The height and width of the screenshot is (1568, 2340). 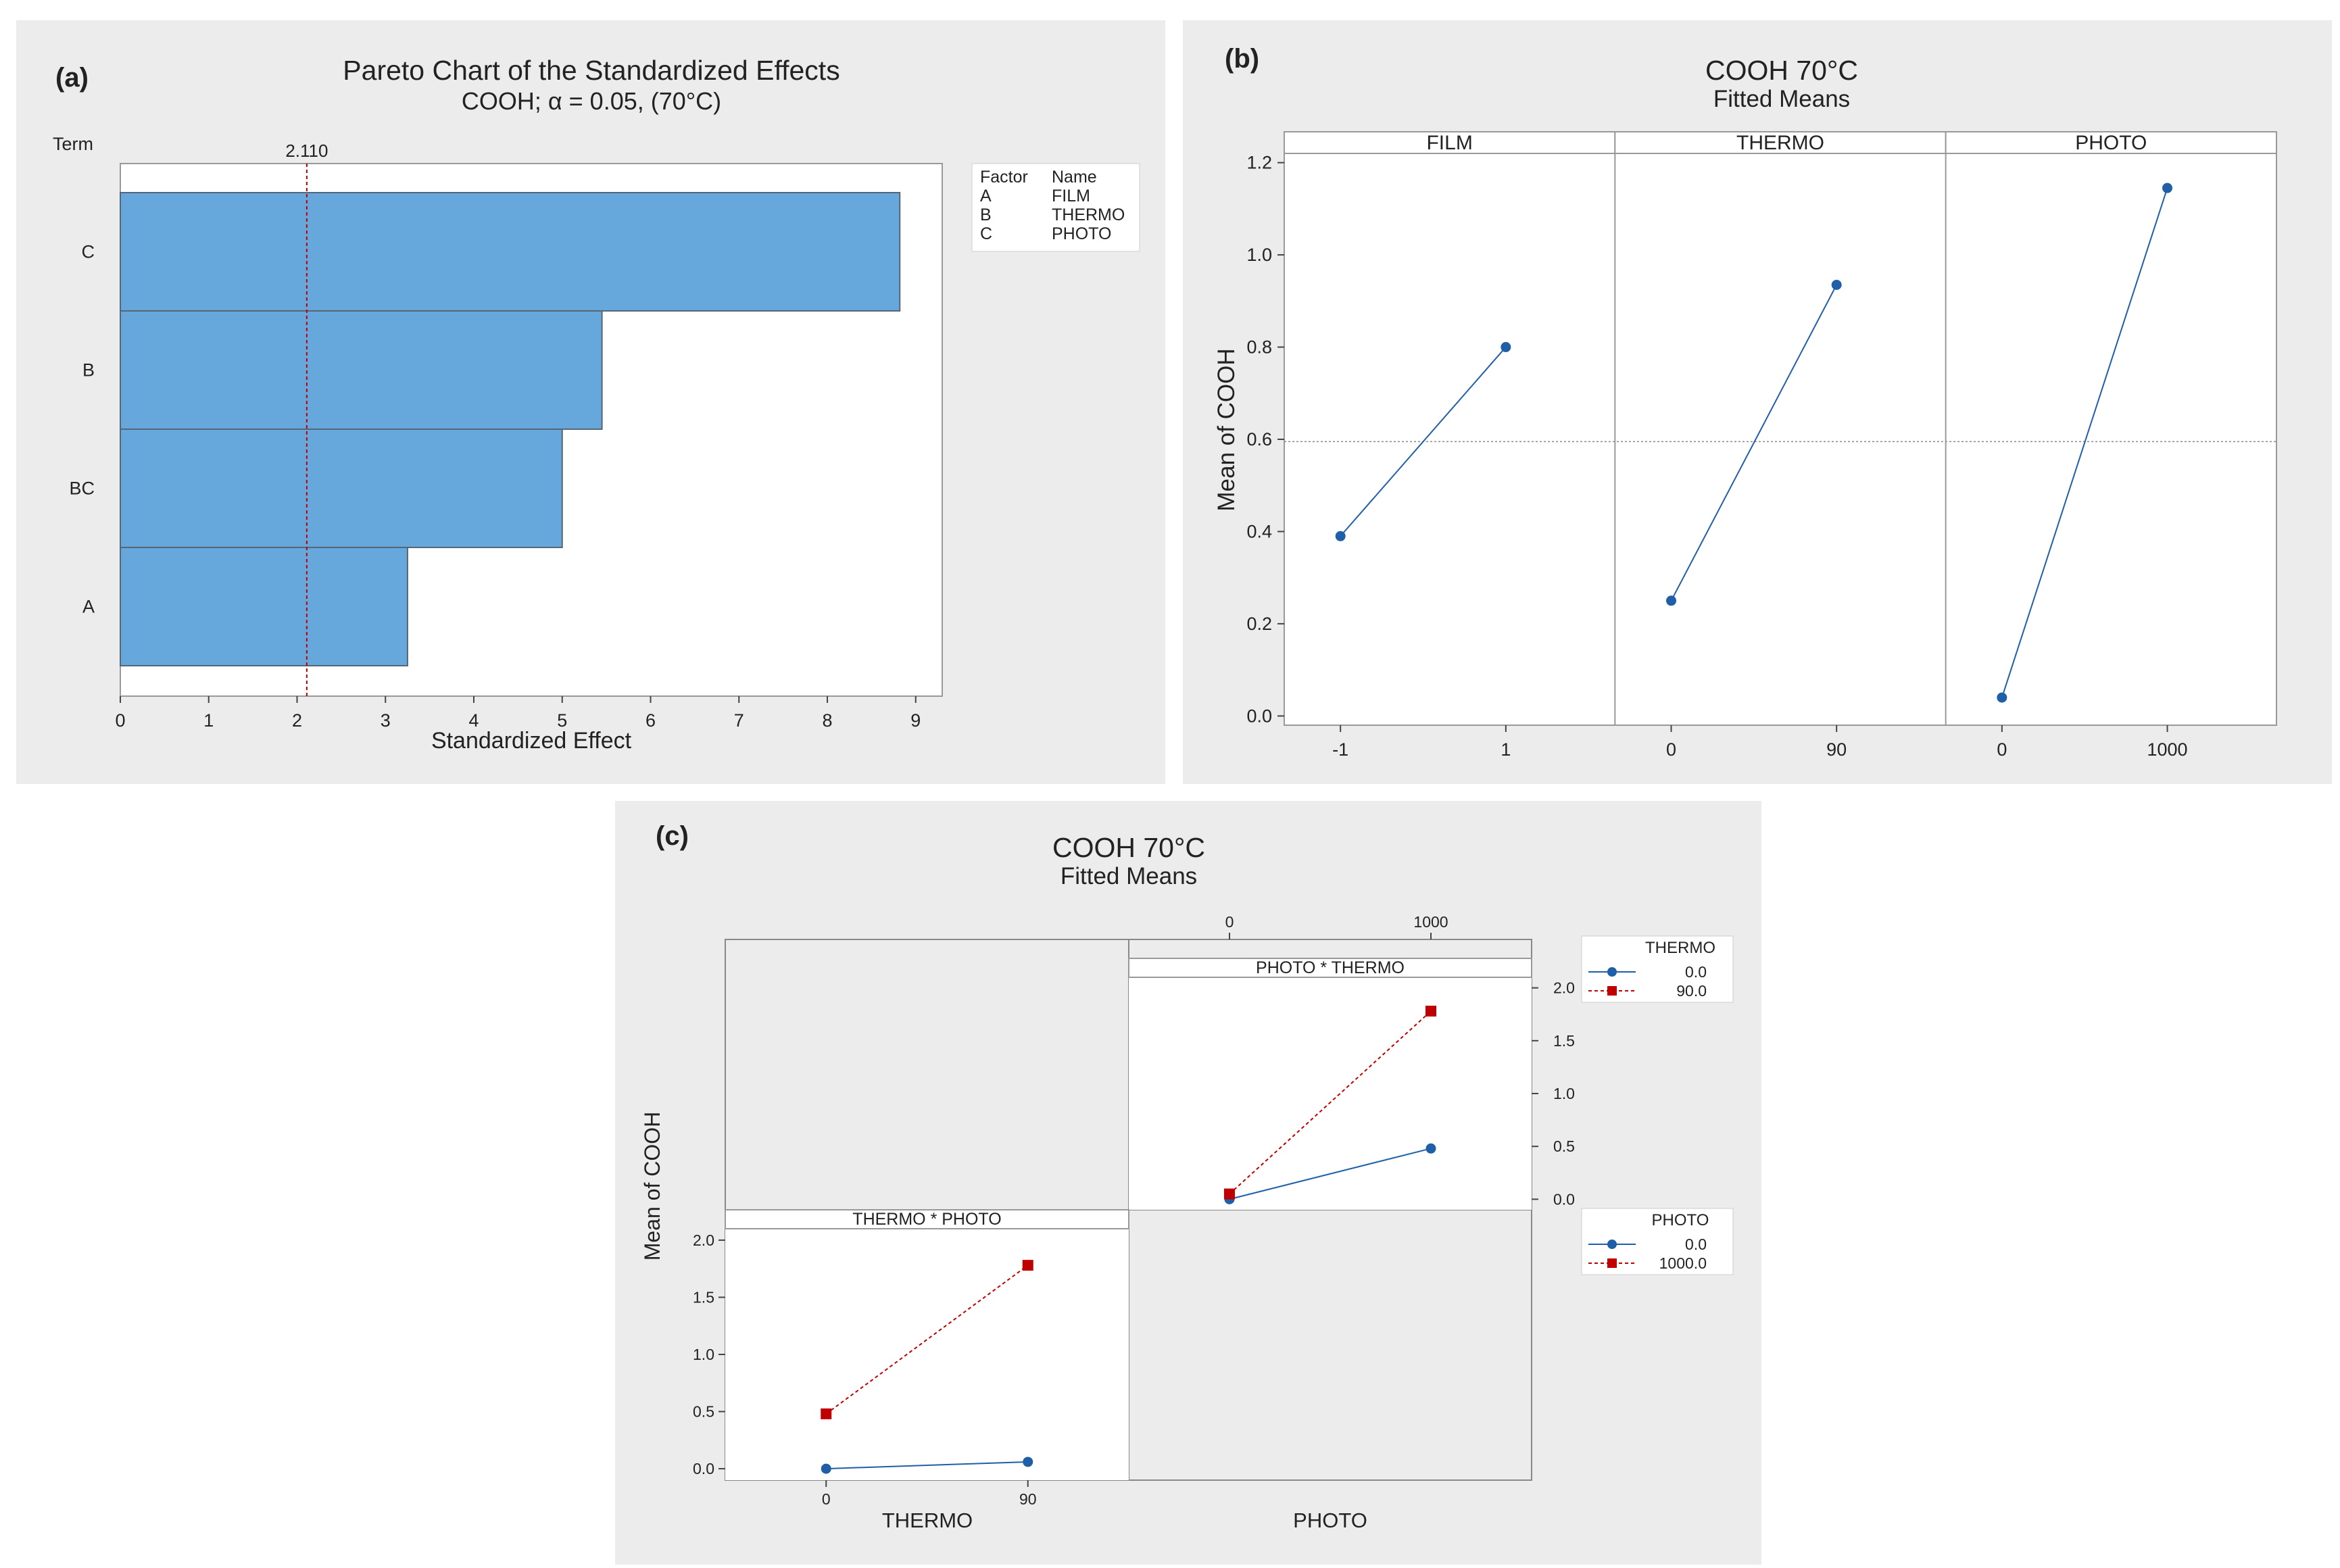 What do you see at coordinates (562, 720) in the screenshot?
I see `pareto-x-tick-label: 5` at bounding box center [562, 720].